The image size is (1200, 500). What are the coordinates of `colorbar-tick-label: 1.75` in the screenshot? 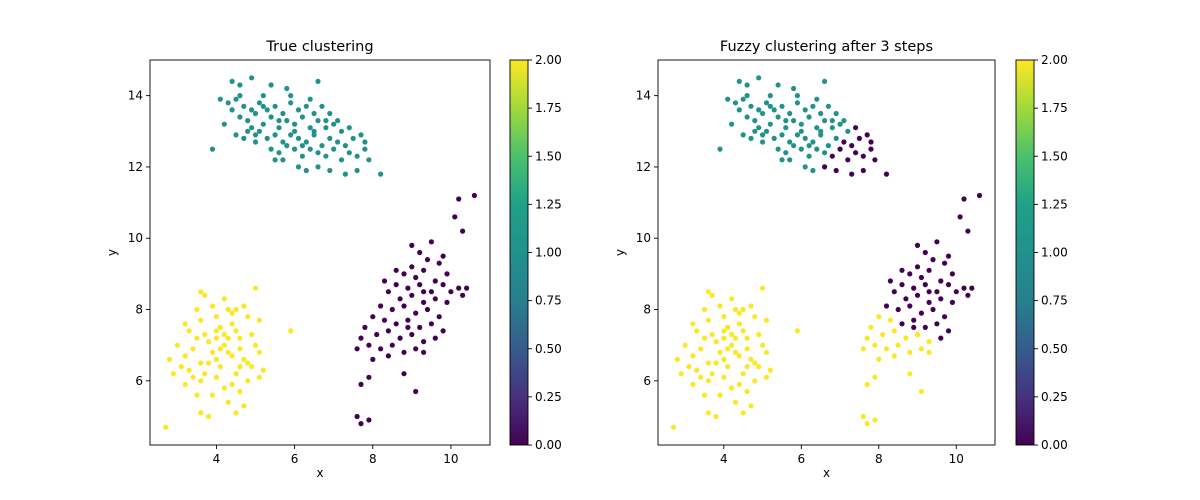 It's located at (1054, 108).